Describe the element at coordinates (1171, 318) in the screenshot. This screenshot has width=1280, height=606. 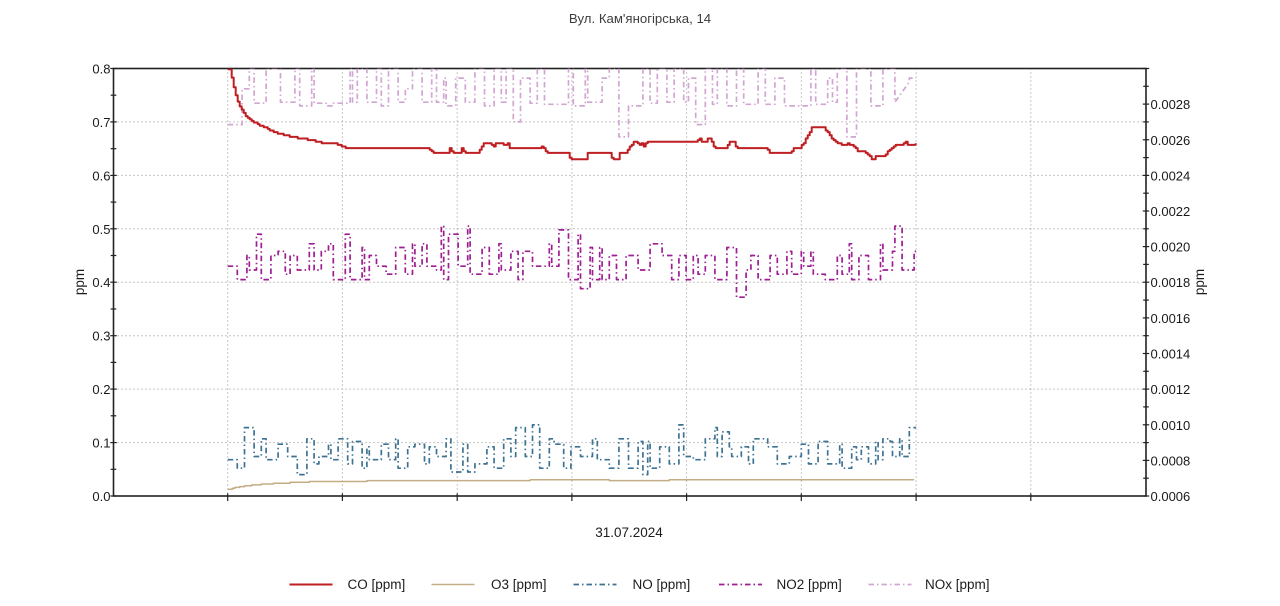
I see `svg-text: 0.0016` at that location.